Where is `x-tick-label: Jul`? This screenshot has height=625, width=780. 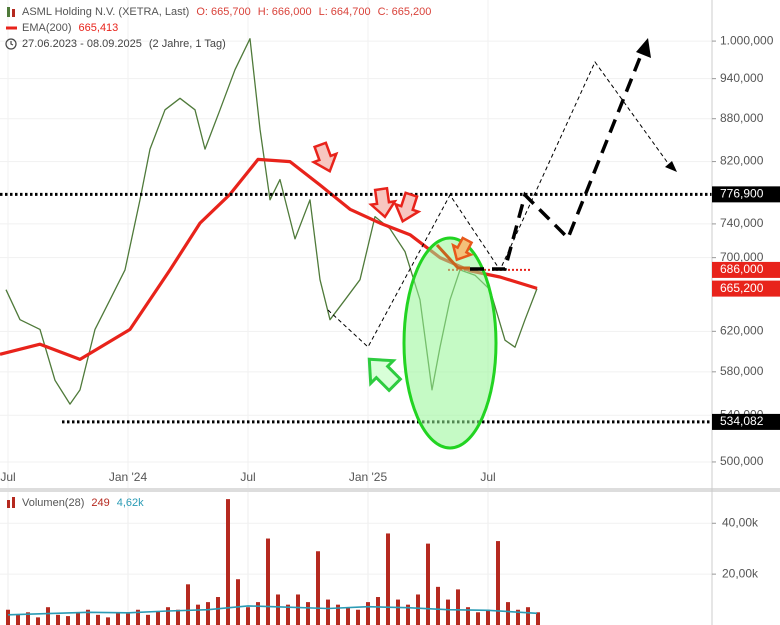
x-tick-label: Jul is located at coordinates (7, 477).